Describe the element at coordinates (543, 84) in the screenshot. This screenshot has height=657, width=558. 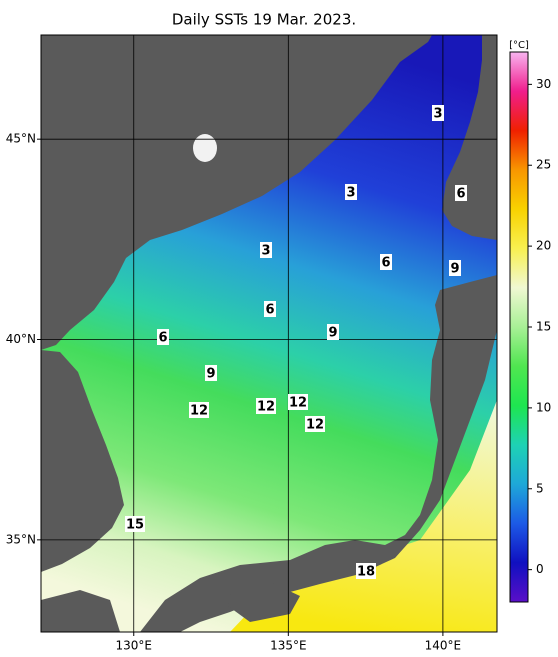
I see `colorbar-tick-label: 30` at that location.